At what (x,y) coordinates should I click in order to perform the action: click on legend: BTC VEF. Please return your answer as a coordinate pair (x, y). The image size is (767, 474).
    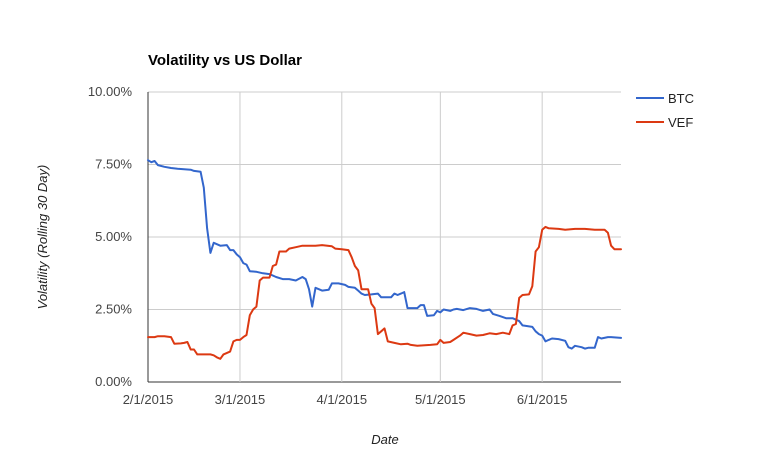
    Looking at the image, I should click on (665, 110).